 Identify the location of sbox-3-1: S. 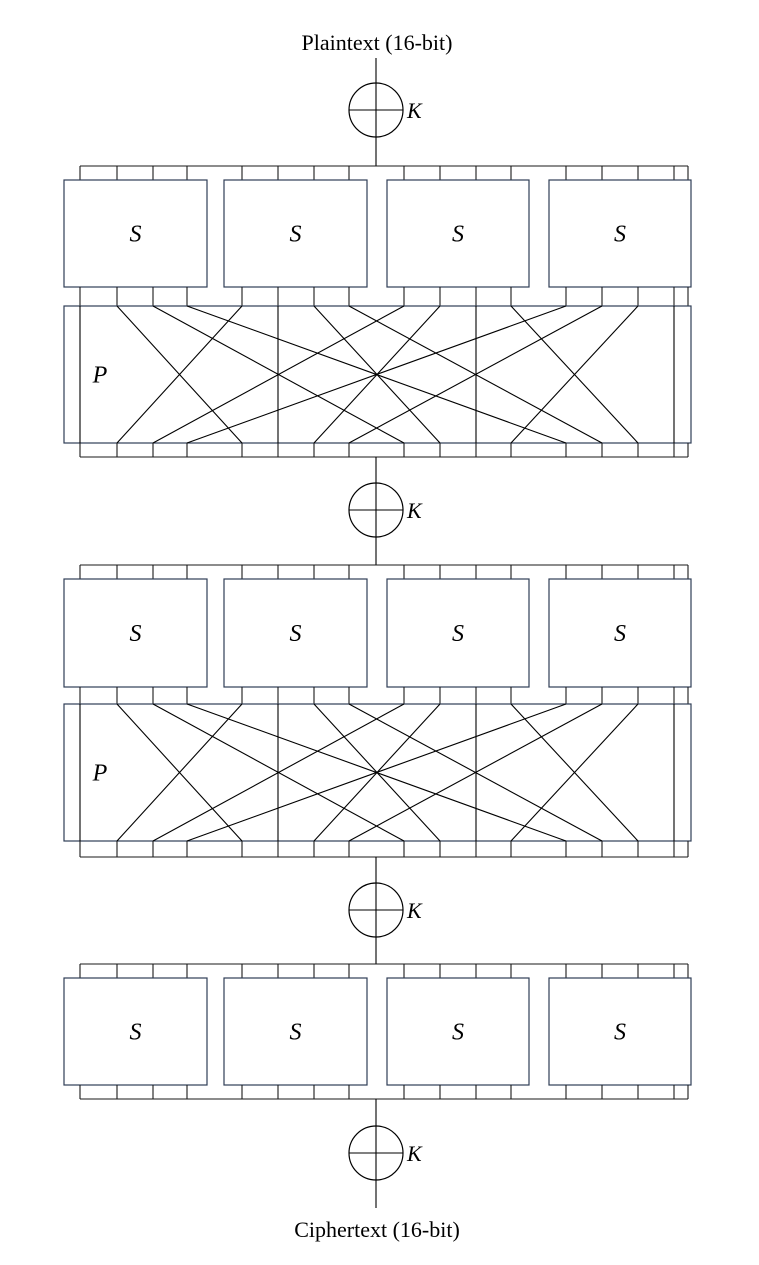
(135, 1031).